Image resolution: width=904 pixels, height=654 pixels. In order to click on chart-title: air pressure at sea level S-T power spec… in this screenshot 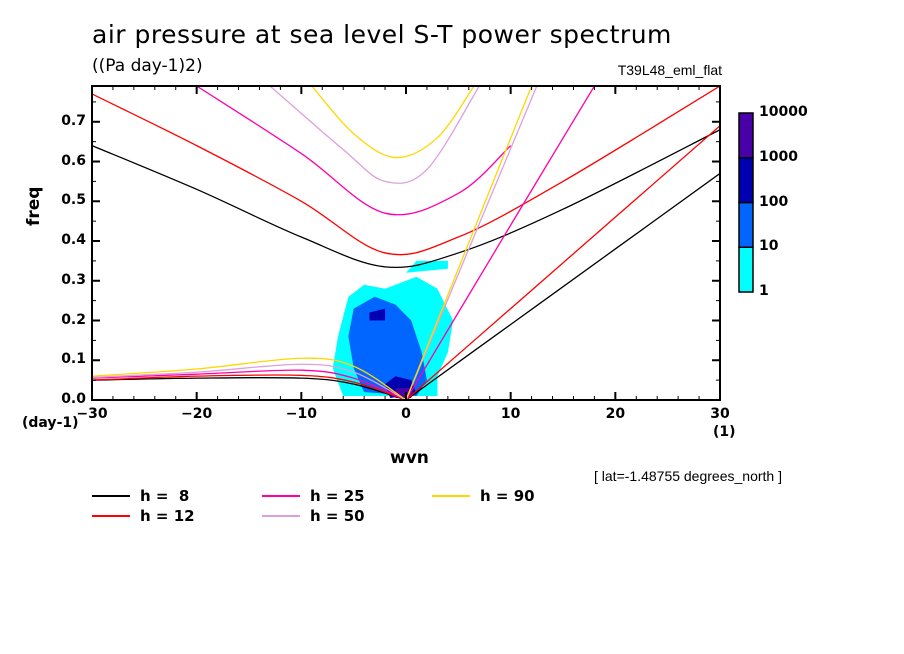, I will do `click(382, 34)`.